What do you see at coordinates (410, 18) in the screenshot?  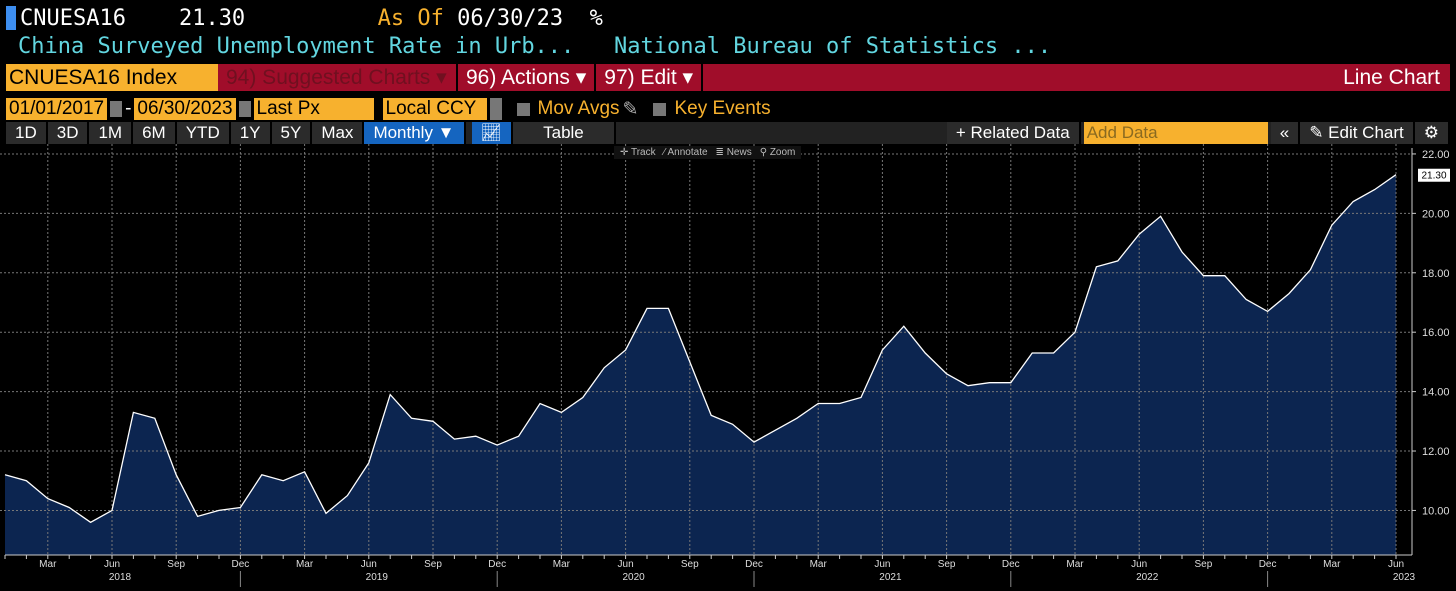 I see `as-of-label: As Of` at bounding box center [410, 18].